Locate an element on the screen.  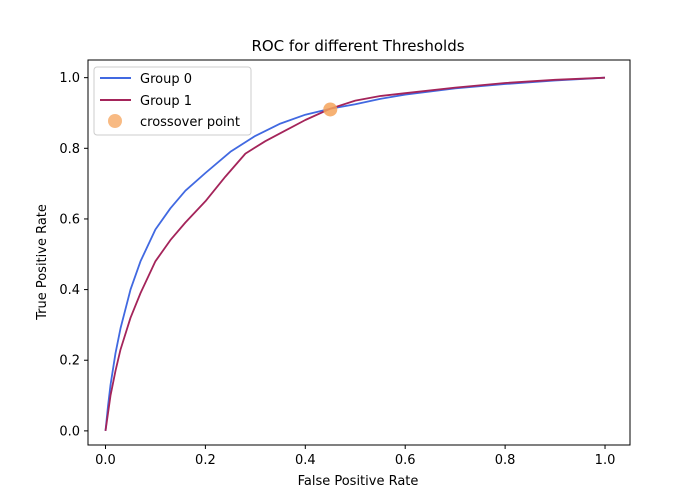
x-tick-label: 0.2 is located at coordinates (205, 460).